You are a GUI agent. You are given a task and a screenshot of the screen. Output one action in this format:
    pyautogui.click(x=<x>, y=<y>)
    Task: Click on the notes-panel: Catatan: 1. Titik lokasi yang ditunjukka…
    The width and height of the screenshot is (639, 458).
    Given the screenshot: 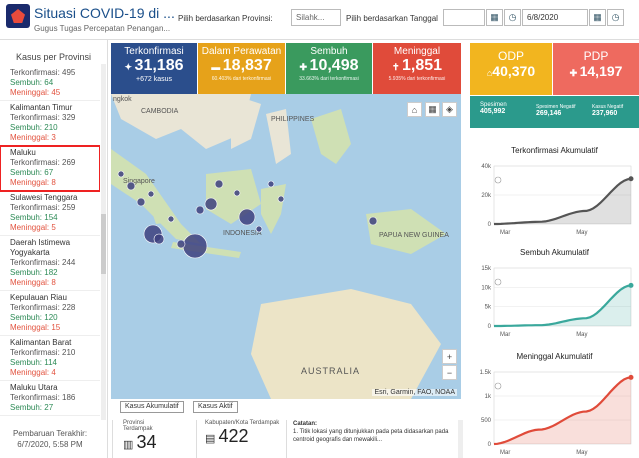 What is the action you would take?
    pyautogui.click(x=371, y=439)
    